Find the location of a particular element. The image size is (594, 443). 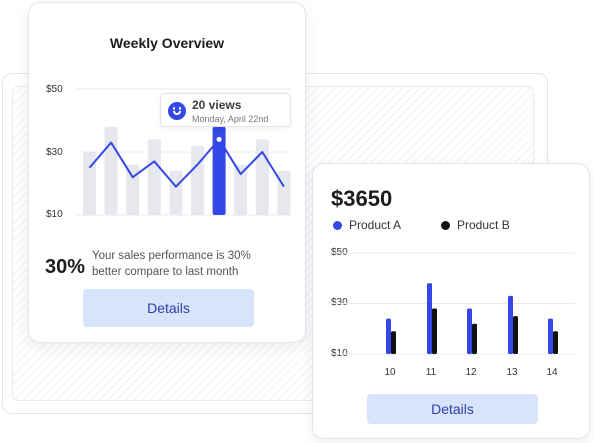

x-tick: 13 is located at coordinates (512, 372).